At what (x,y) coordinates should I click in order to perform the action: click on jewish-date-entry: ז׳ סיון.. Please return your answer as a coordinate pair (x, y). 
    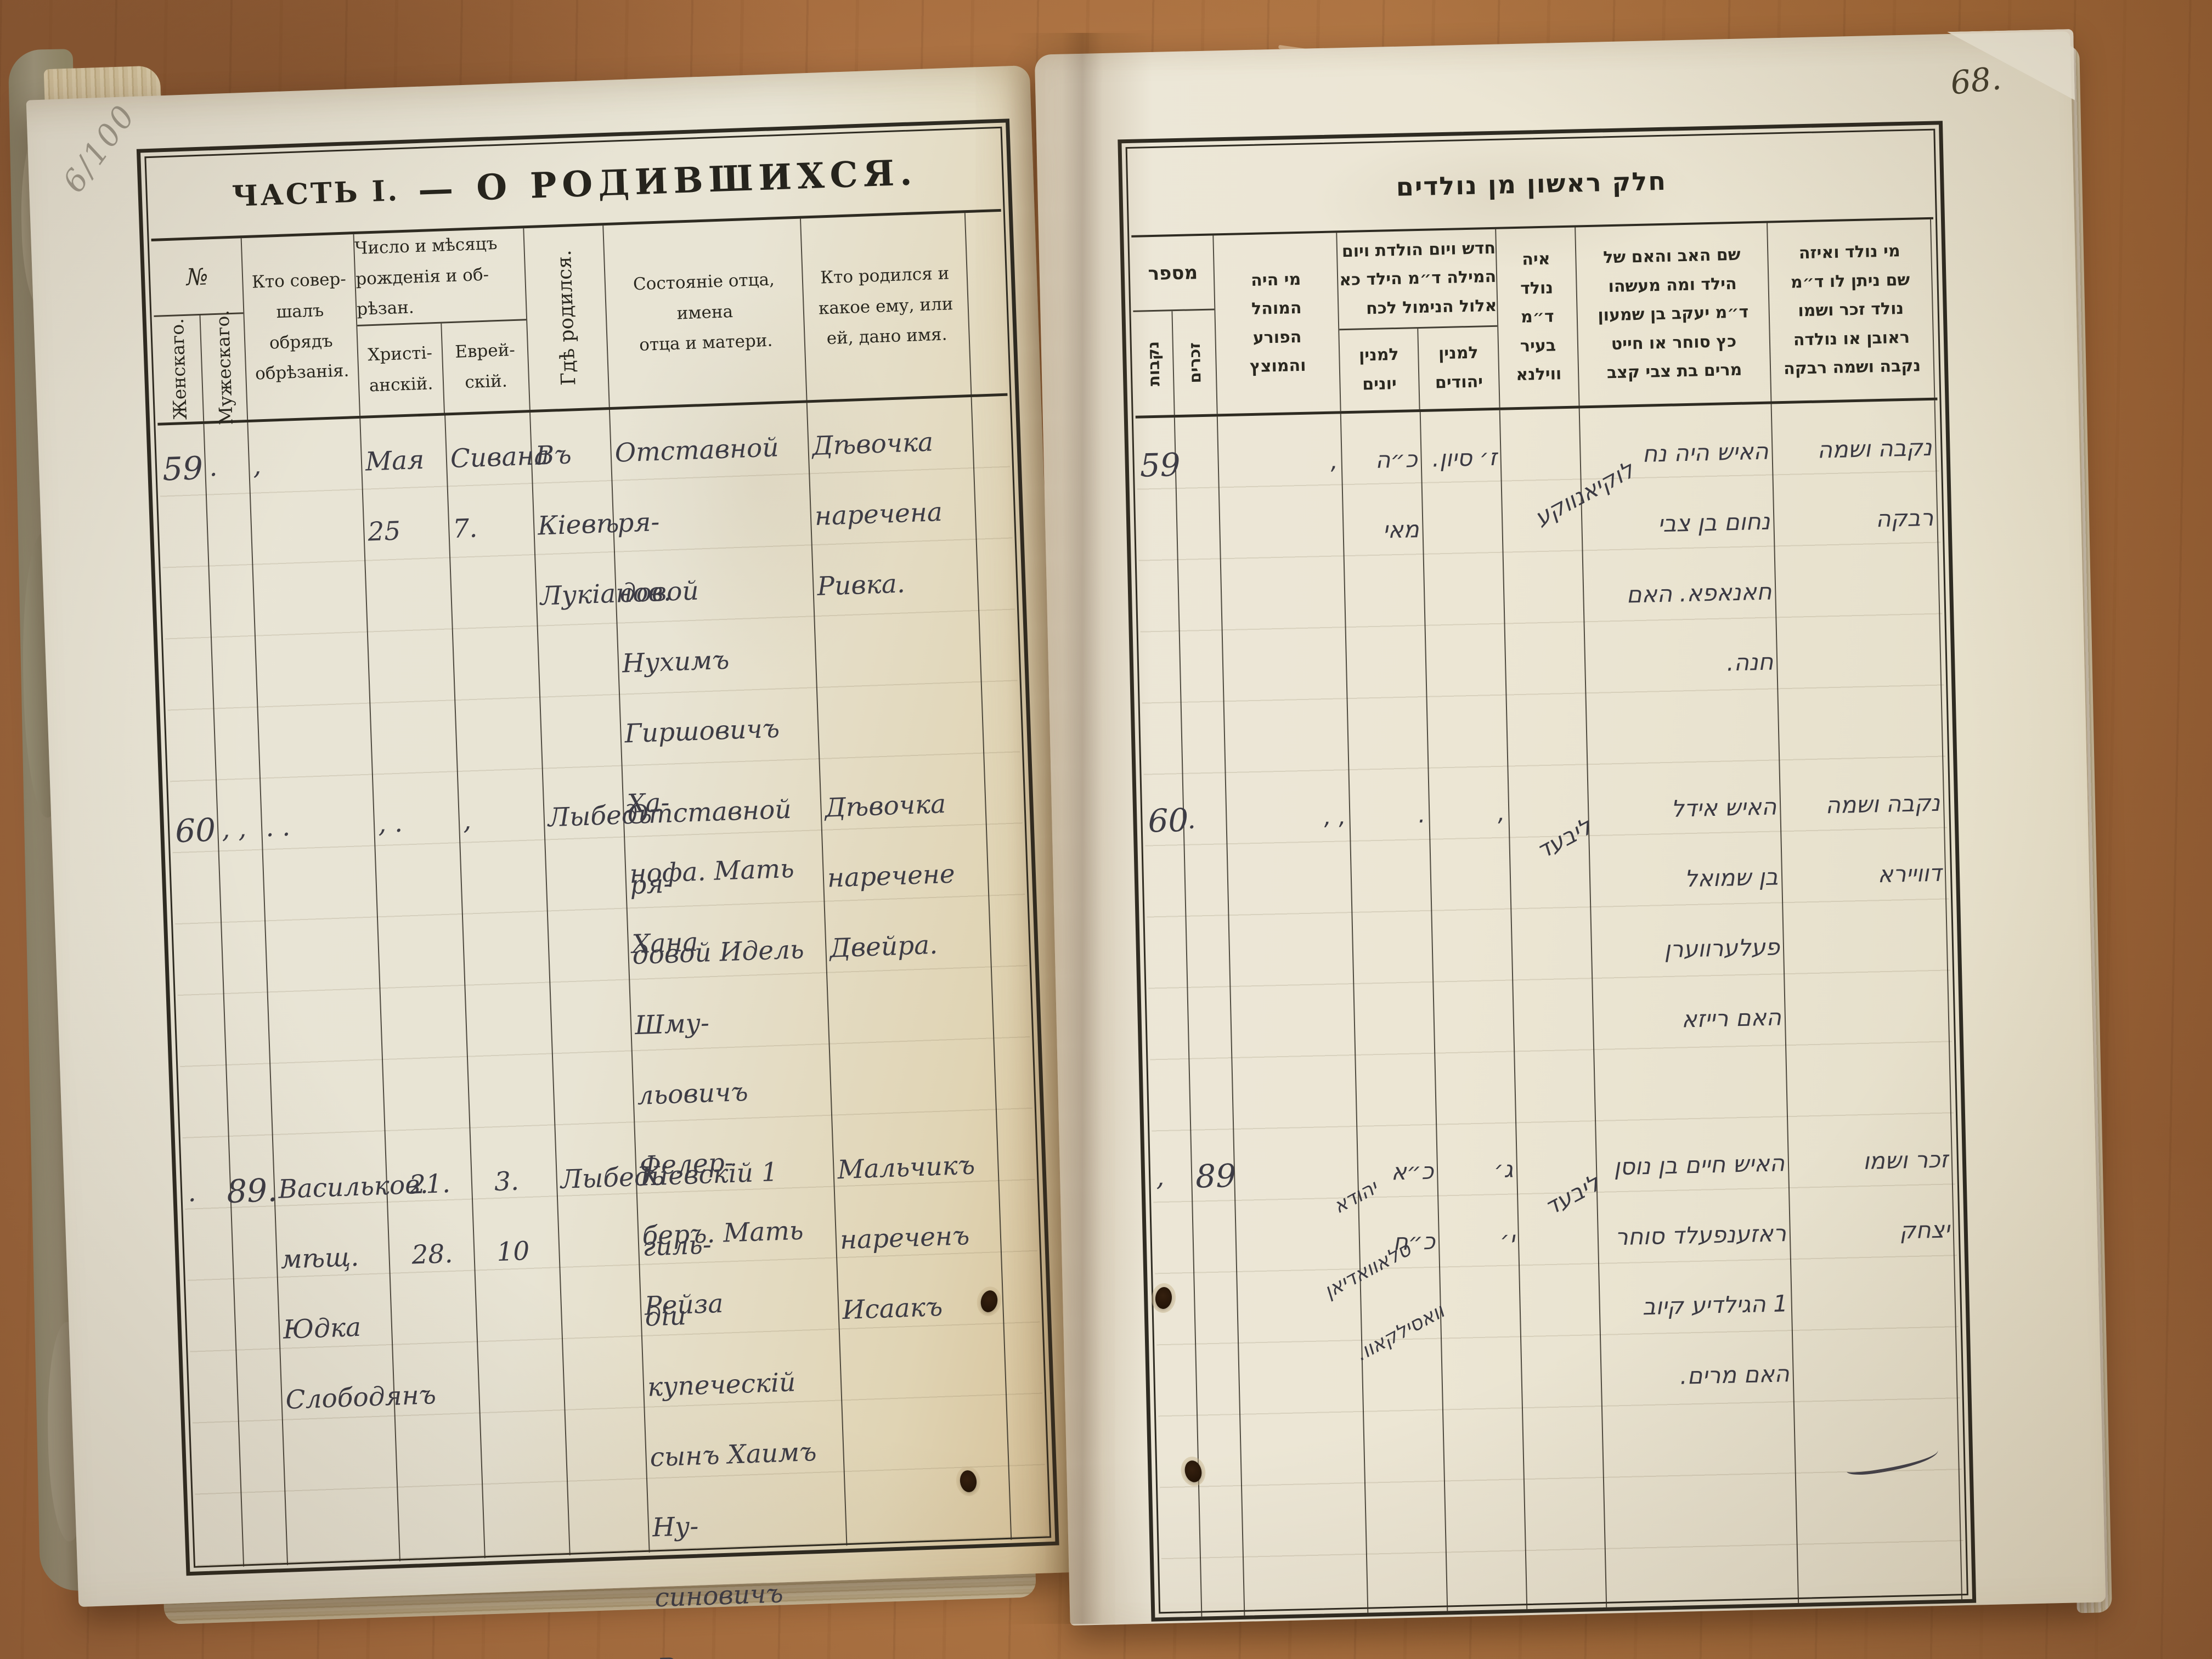
    Looking at the image, I should click on (1465, 458).